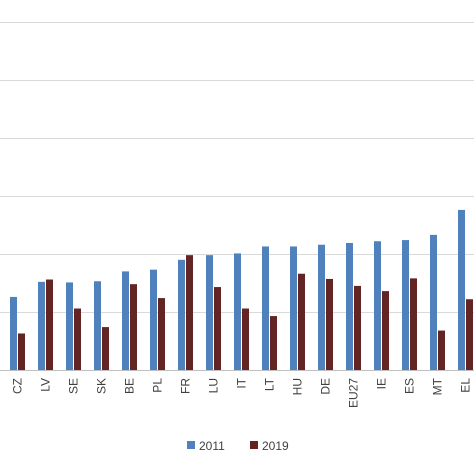  I want to click on x-tick-label-de: DE, so click(326, 386).